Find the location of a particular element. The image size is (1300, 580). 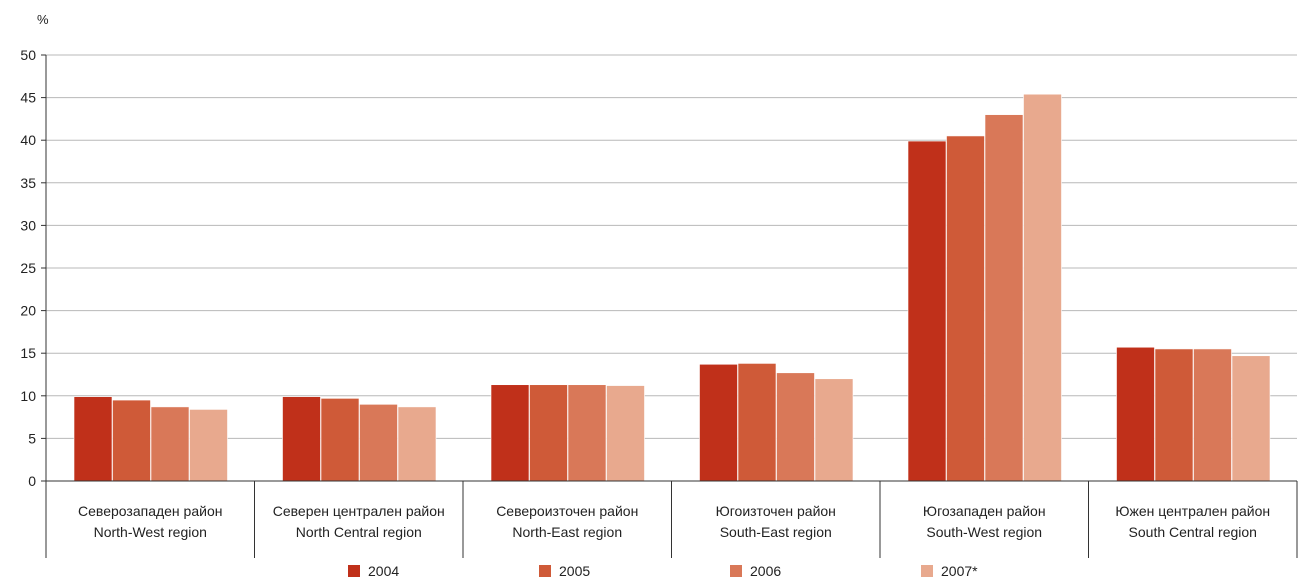

legend-label: 2004 is located at coordinates (383, 571).